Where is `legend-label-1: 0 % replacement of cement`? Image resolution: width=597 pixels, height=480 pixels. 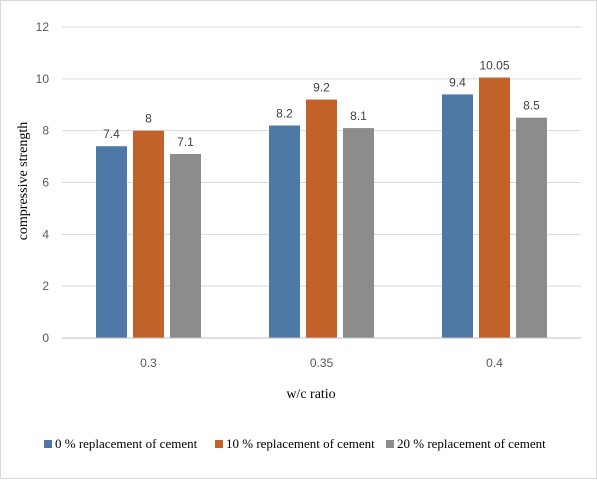
legend-label-1: 0 % replacement of cement is located at coordinates (126, 443).